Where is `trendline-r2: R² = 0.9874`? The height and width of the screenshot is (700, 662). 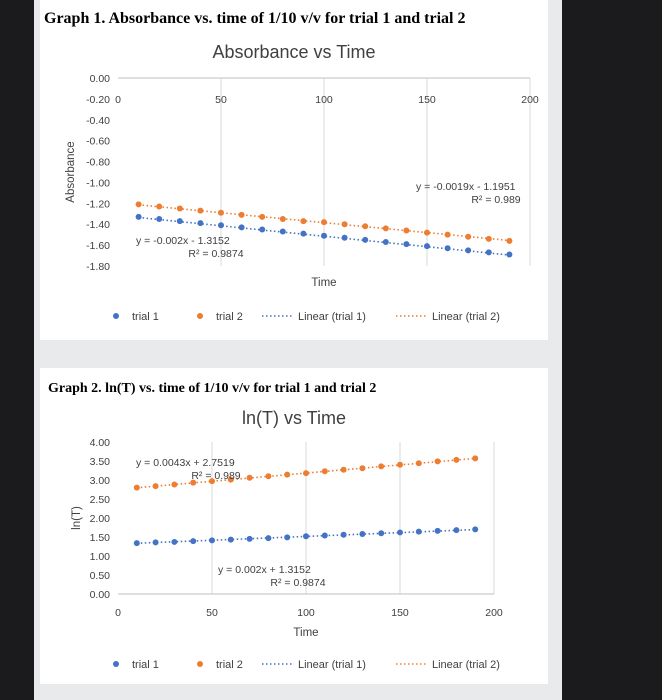 trendline-r2: R² = 0.9874 is located at coordinates (297, 583).